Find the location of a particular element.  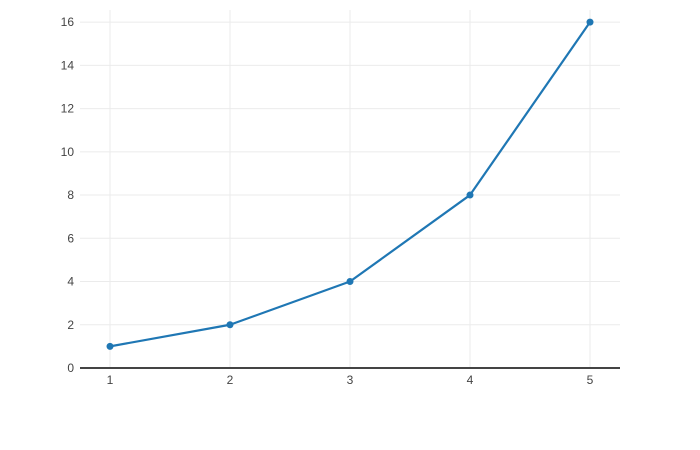

y-tick-label-4: 4 is located at coordinates (70, 282).